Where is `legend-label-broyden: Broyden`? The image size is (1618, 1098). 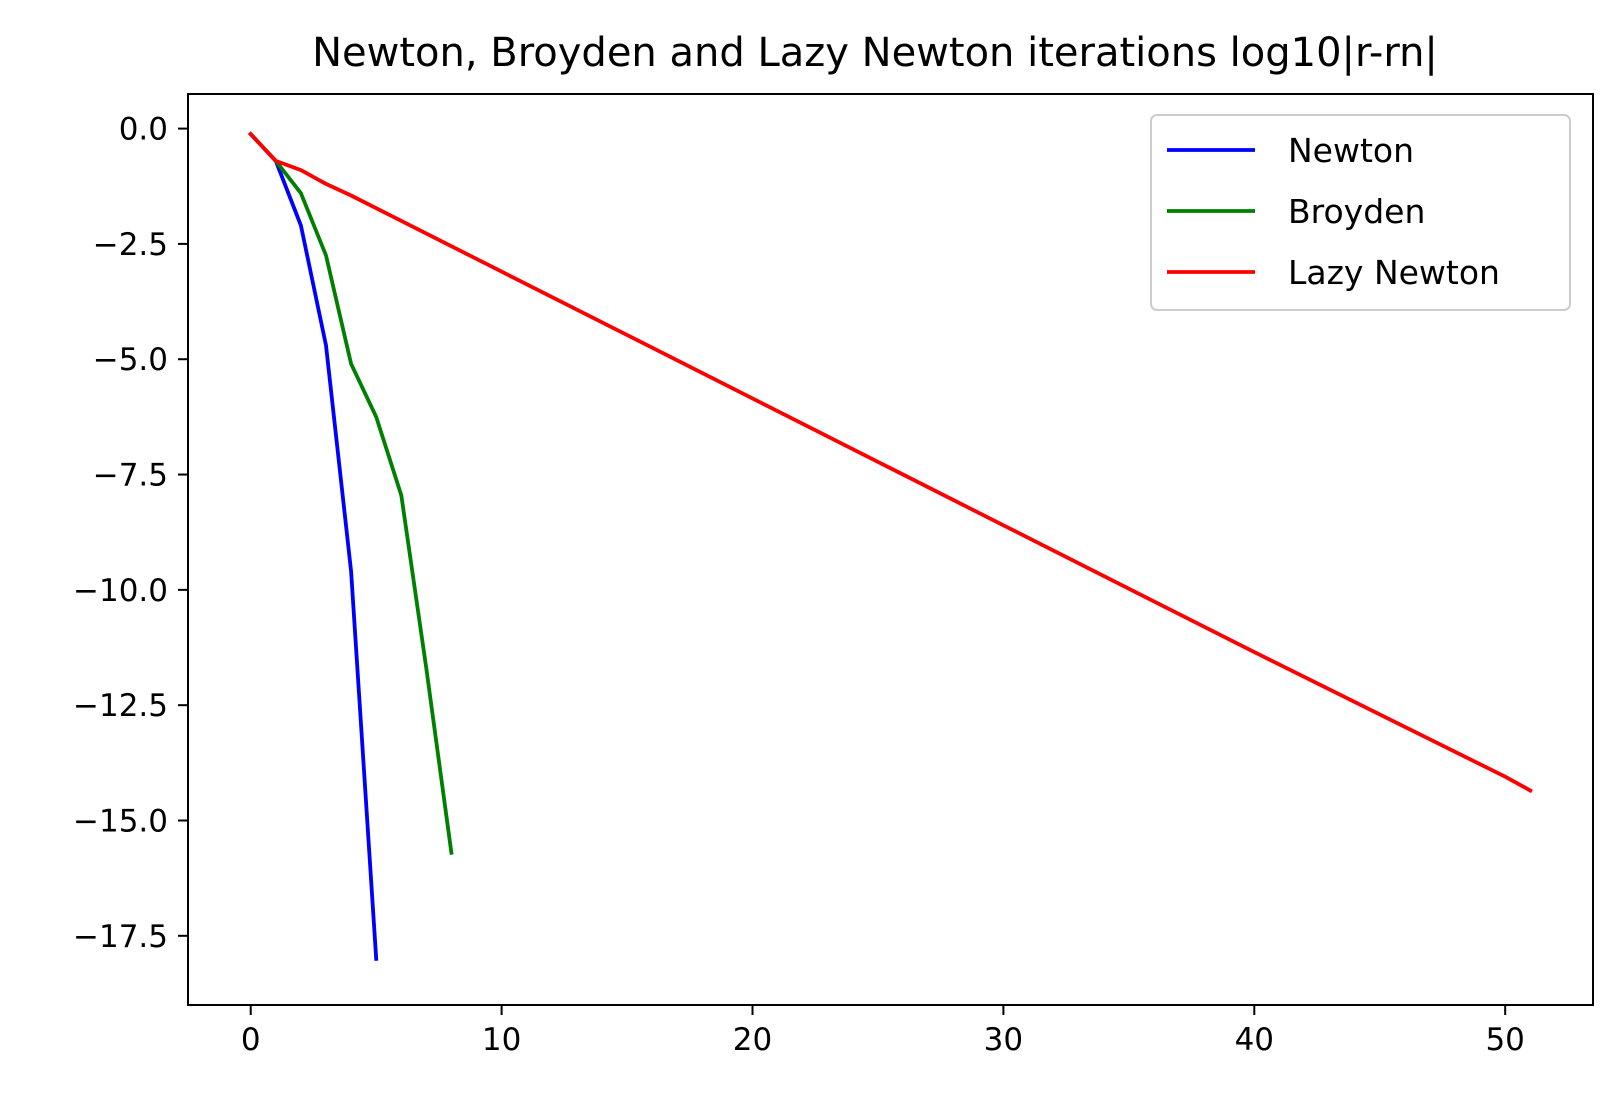 legend-label-broyden: Broyden is located at coordinates (1356, 211).